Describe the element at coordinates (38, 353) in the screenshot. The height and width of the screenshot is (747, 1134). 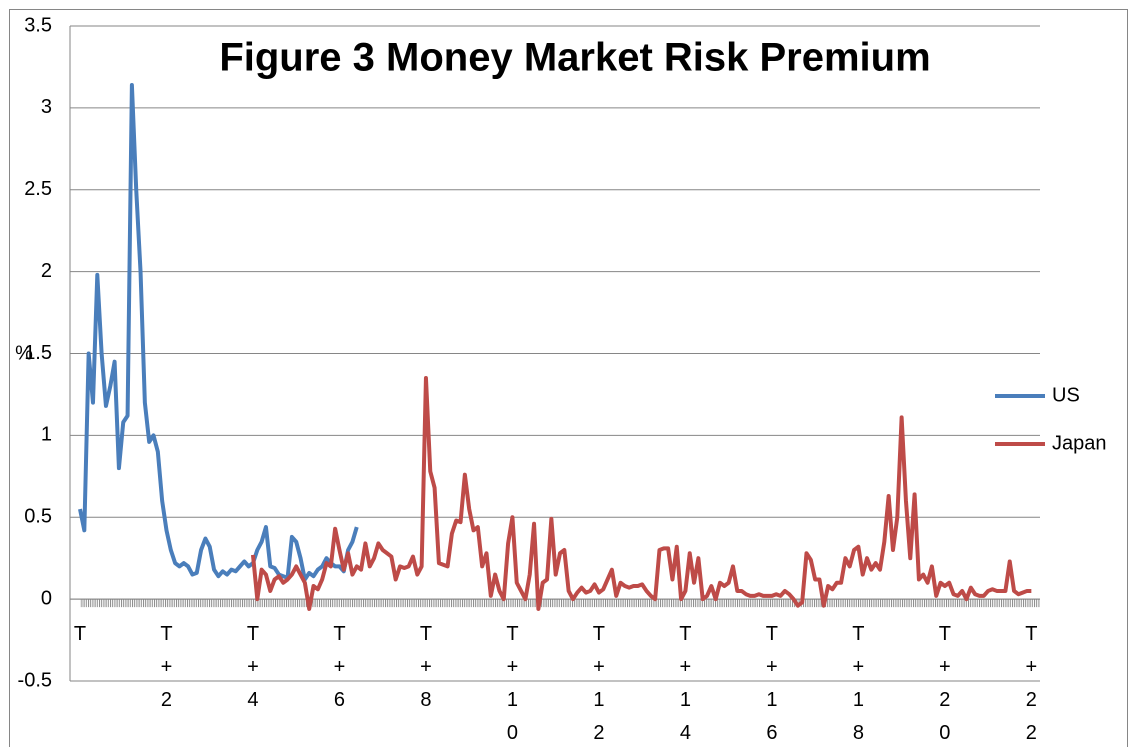
I see `y-tick-label: 1.5` at that location.